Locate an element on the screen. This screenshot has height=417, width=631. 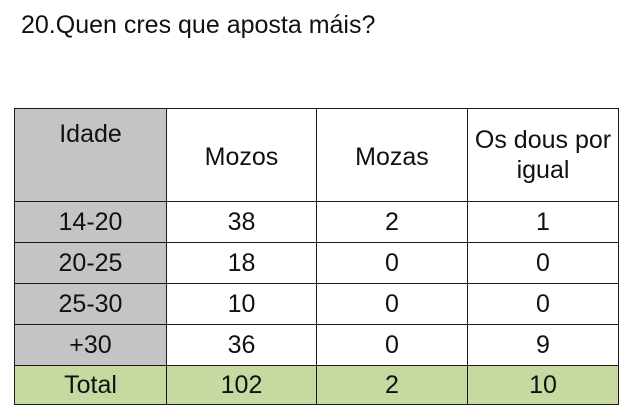
table-row: 20-25 18 0 0 is located at coordinates (316, 263).